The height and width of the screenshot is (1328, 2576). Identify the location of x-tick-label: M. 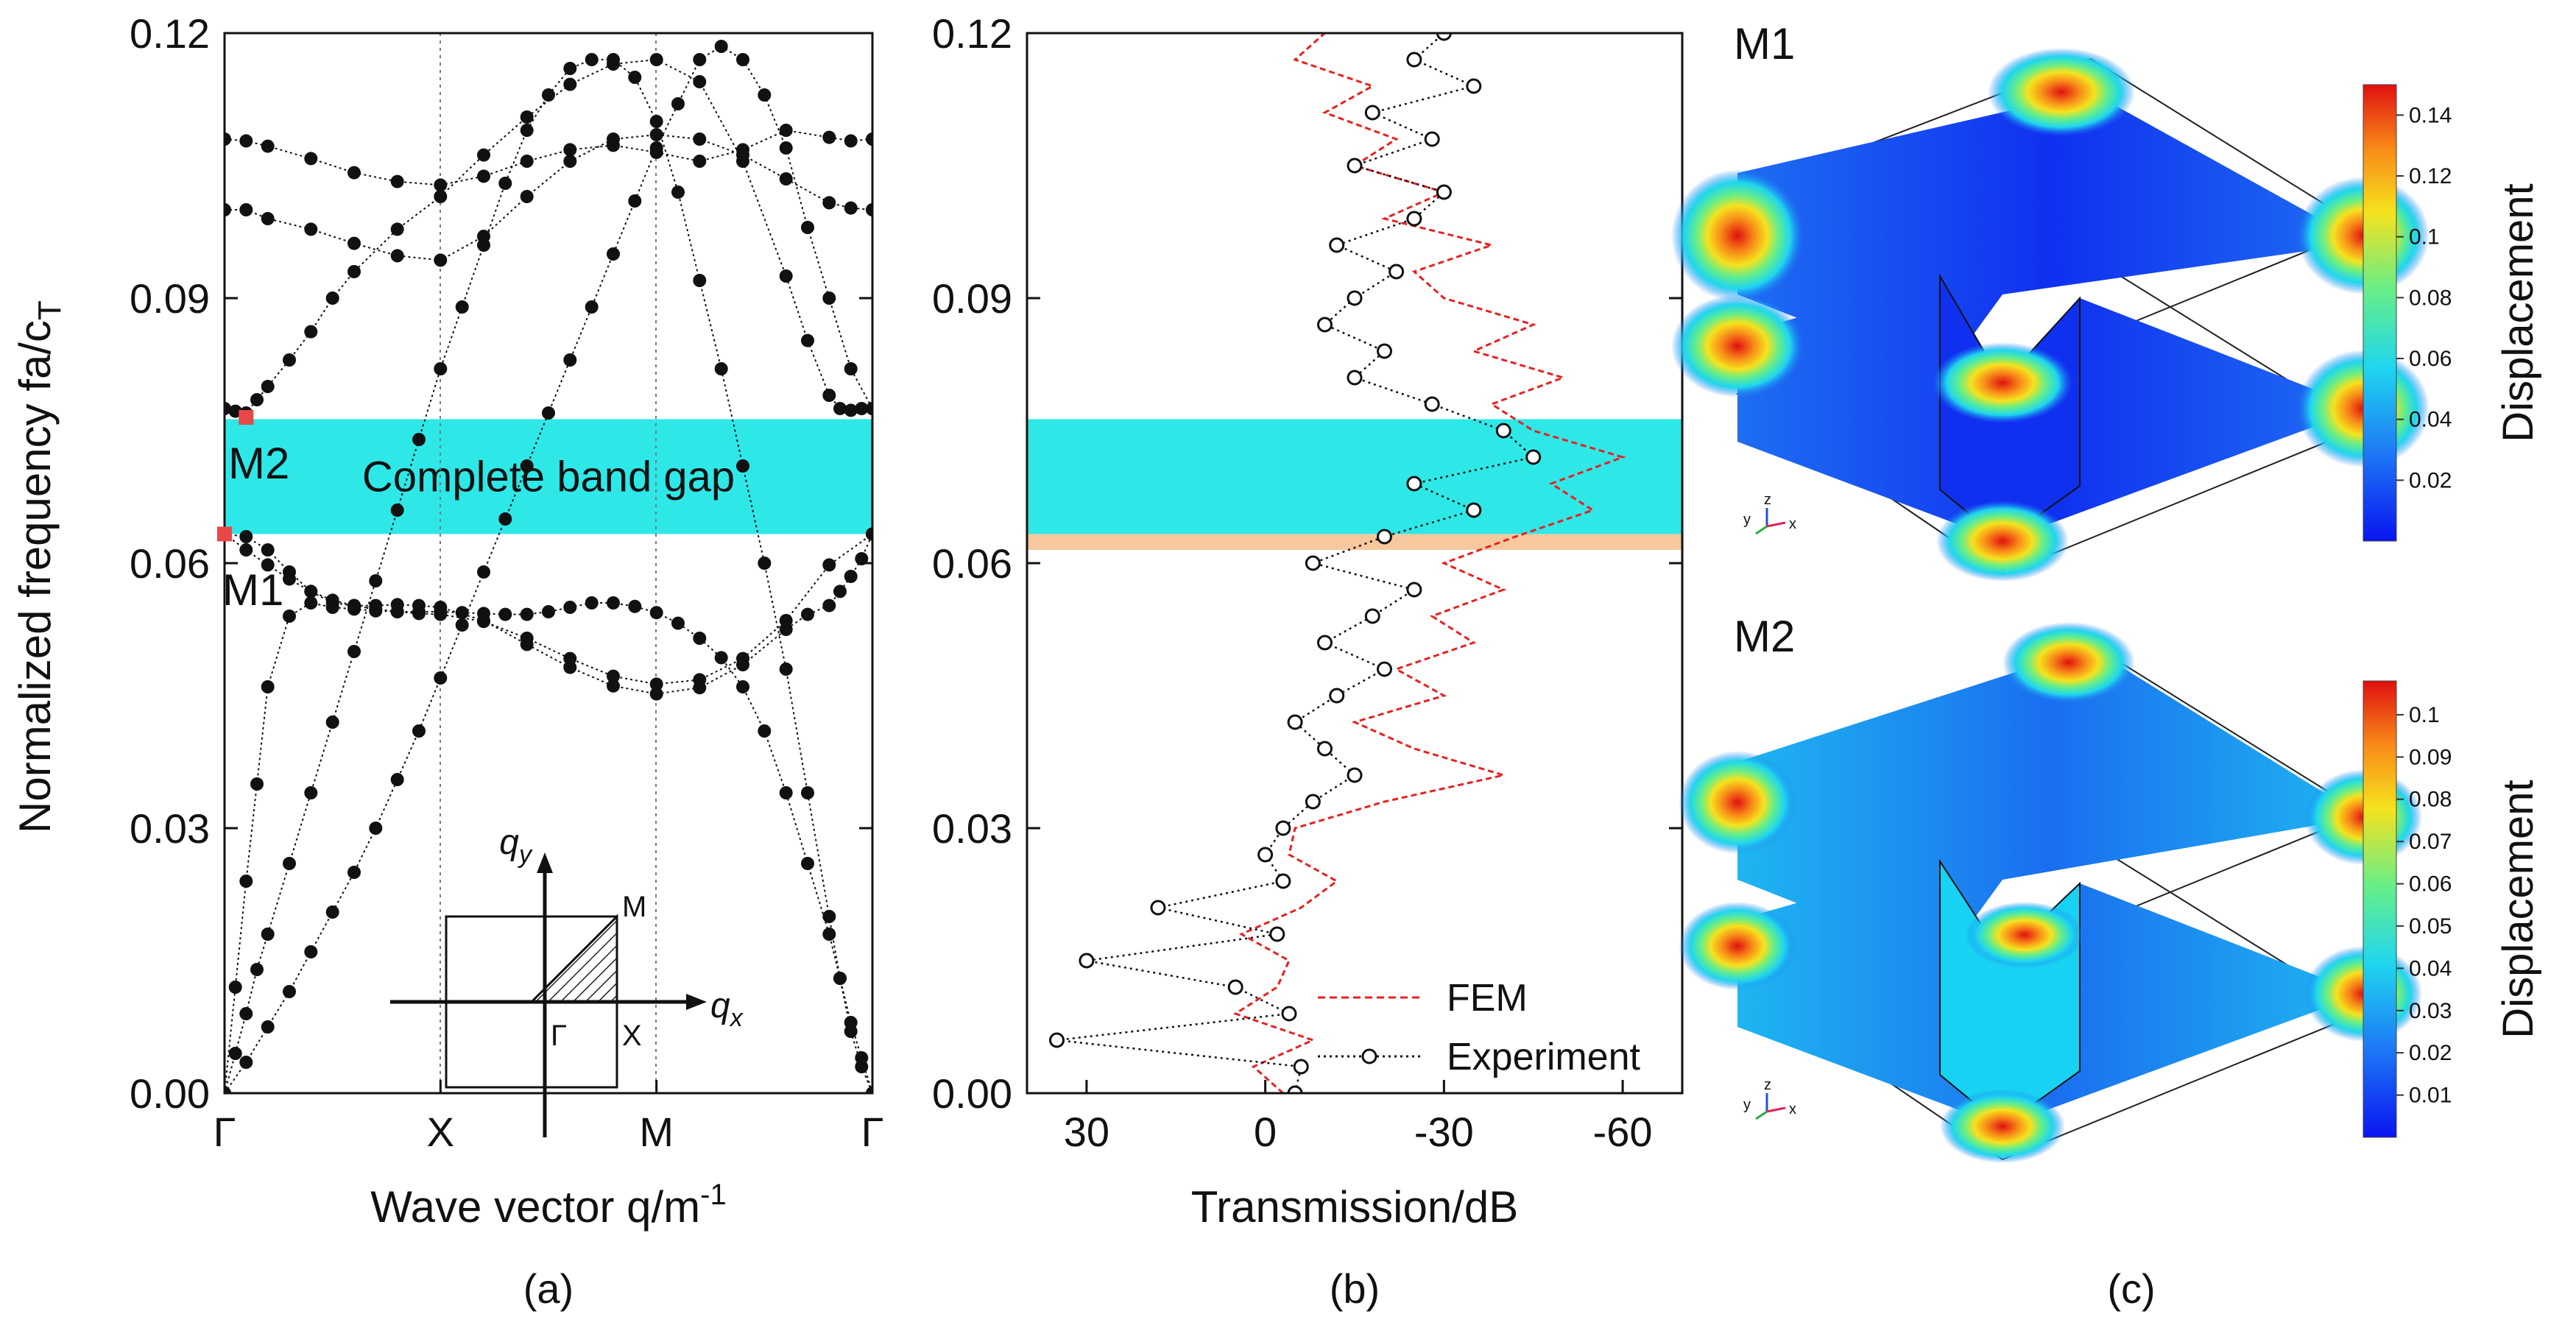
(656, 1132).